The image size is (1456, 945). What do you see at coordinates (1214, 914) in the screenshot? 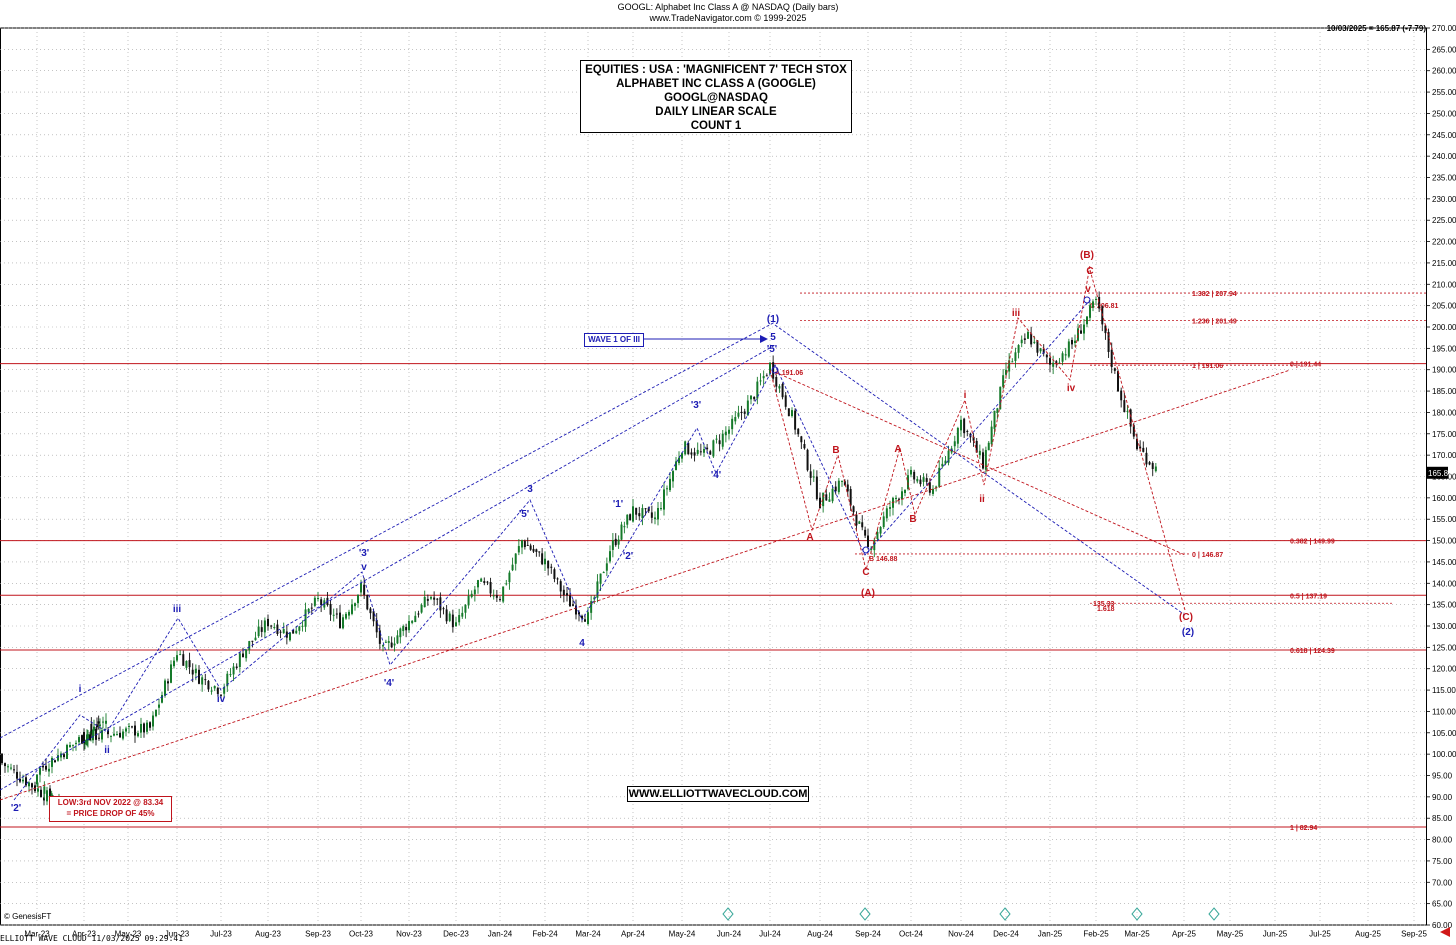
I see `event-marker-icon` at bounding box center [1214, 914].